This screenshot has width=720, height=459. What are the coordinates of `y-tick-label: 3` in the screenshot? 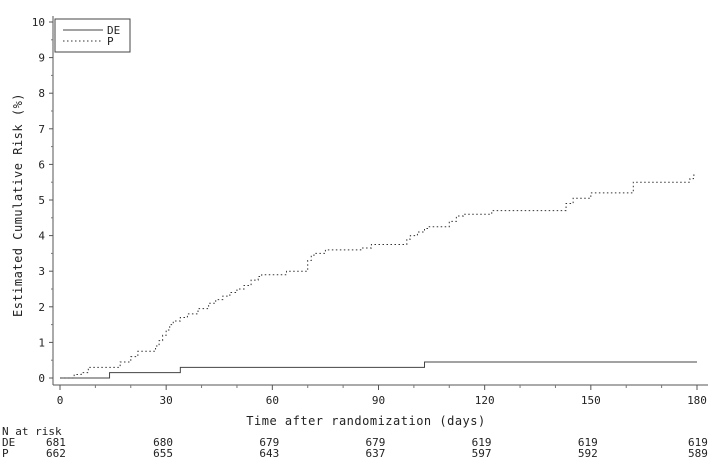 It's located at (41, 271).